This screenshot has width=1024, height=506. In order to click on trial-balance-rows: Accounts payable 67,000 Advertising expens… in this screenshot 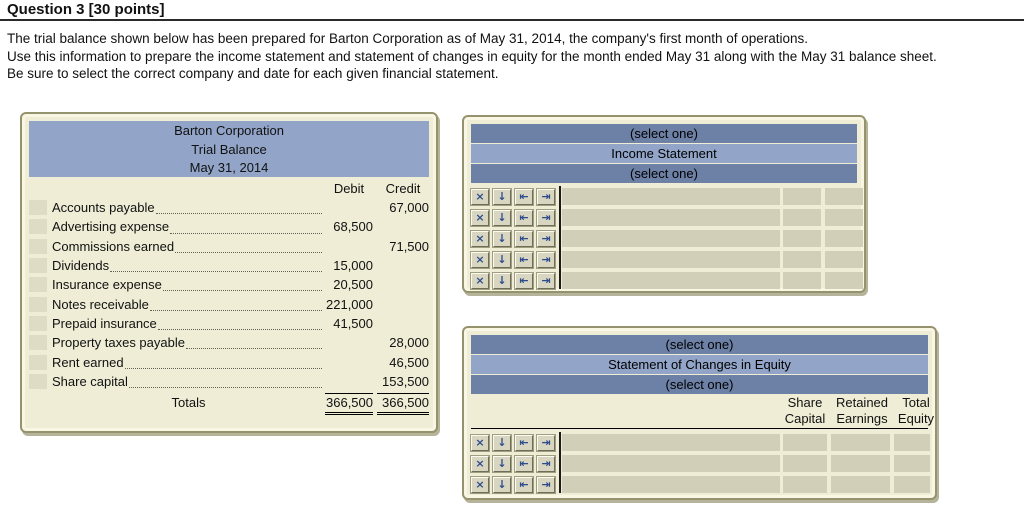, I will do `click(229, 294)`.